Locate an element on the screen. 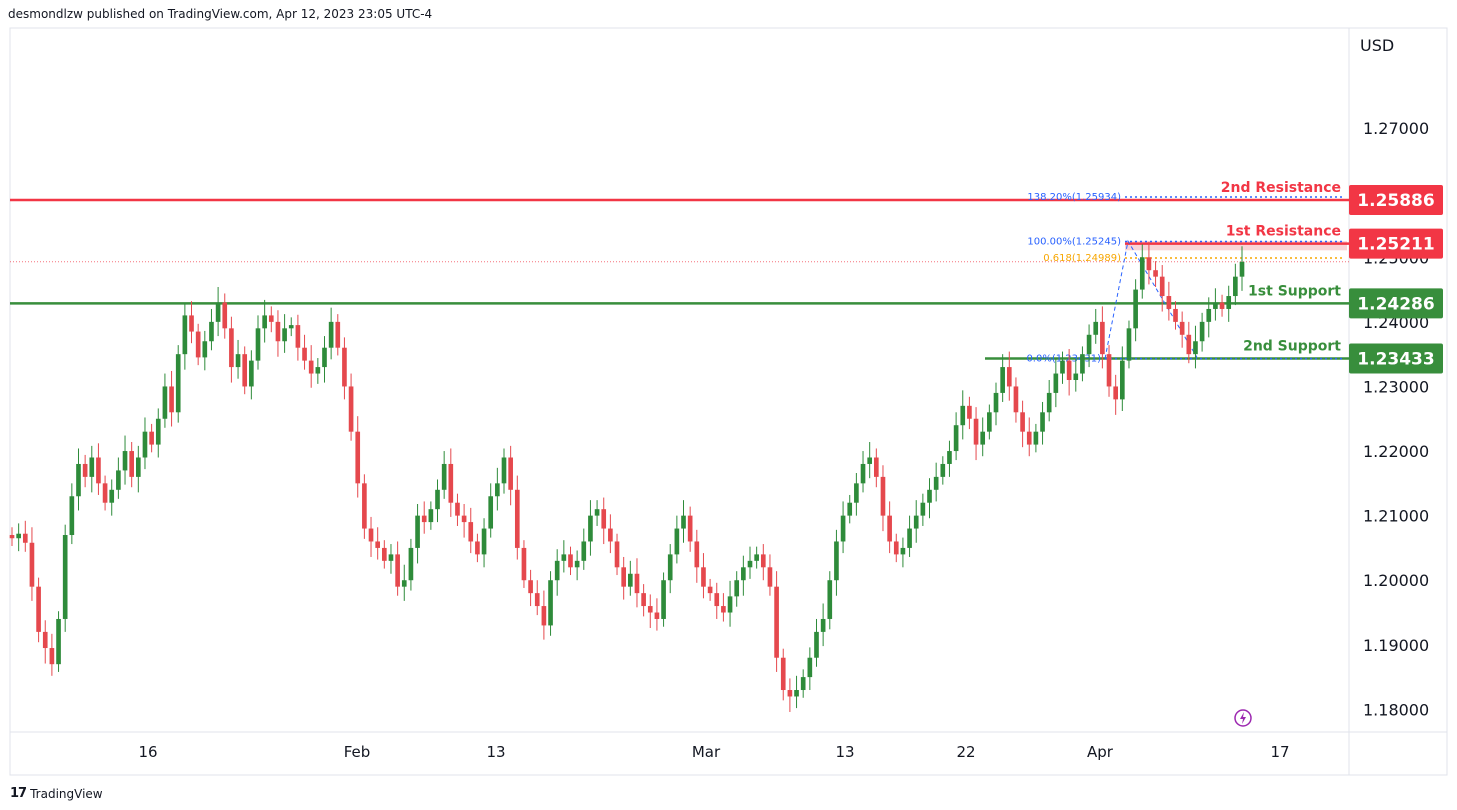 Image resolution: width=1457 pixels, height=810 pixels. level-label: 2nd Resistance is located at coordinates (1281, 188).